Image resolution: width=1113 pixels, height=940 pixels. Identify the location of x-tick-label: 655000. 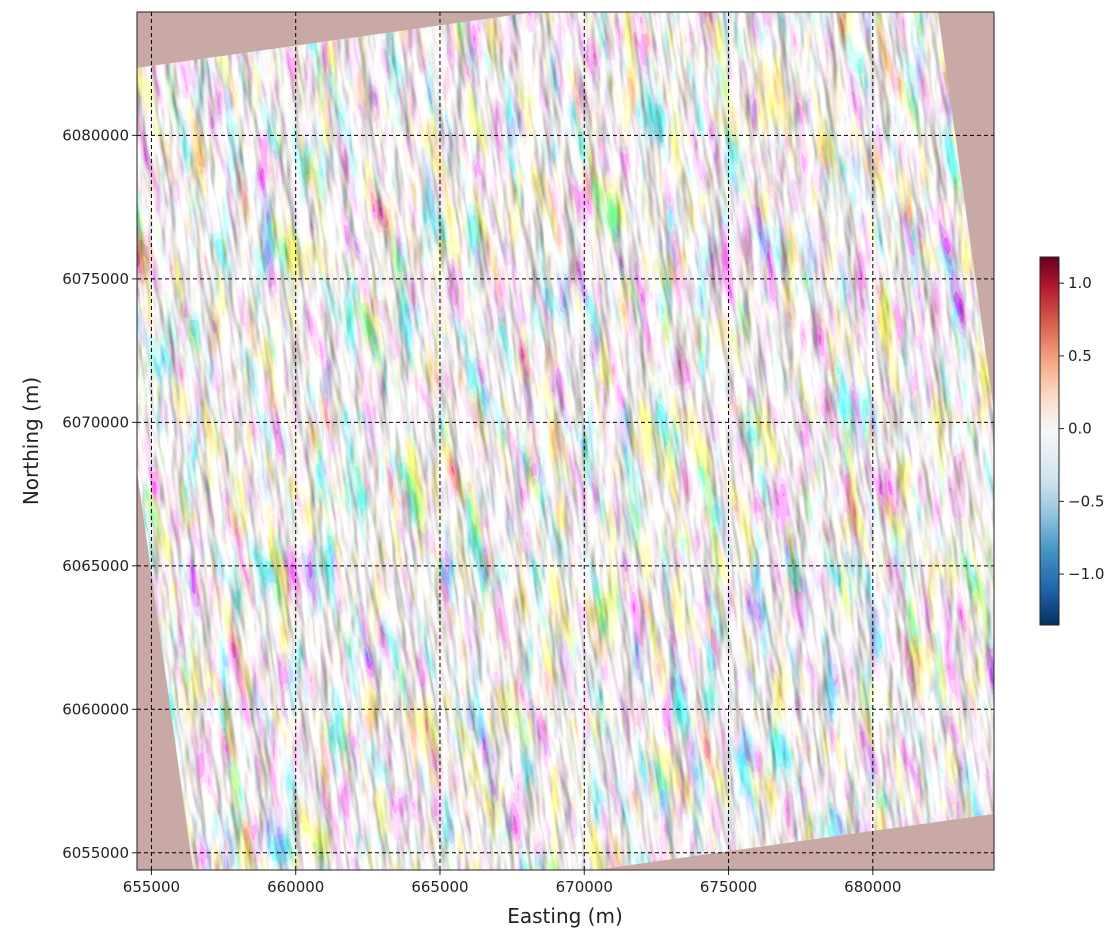
(151, 887).